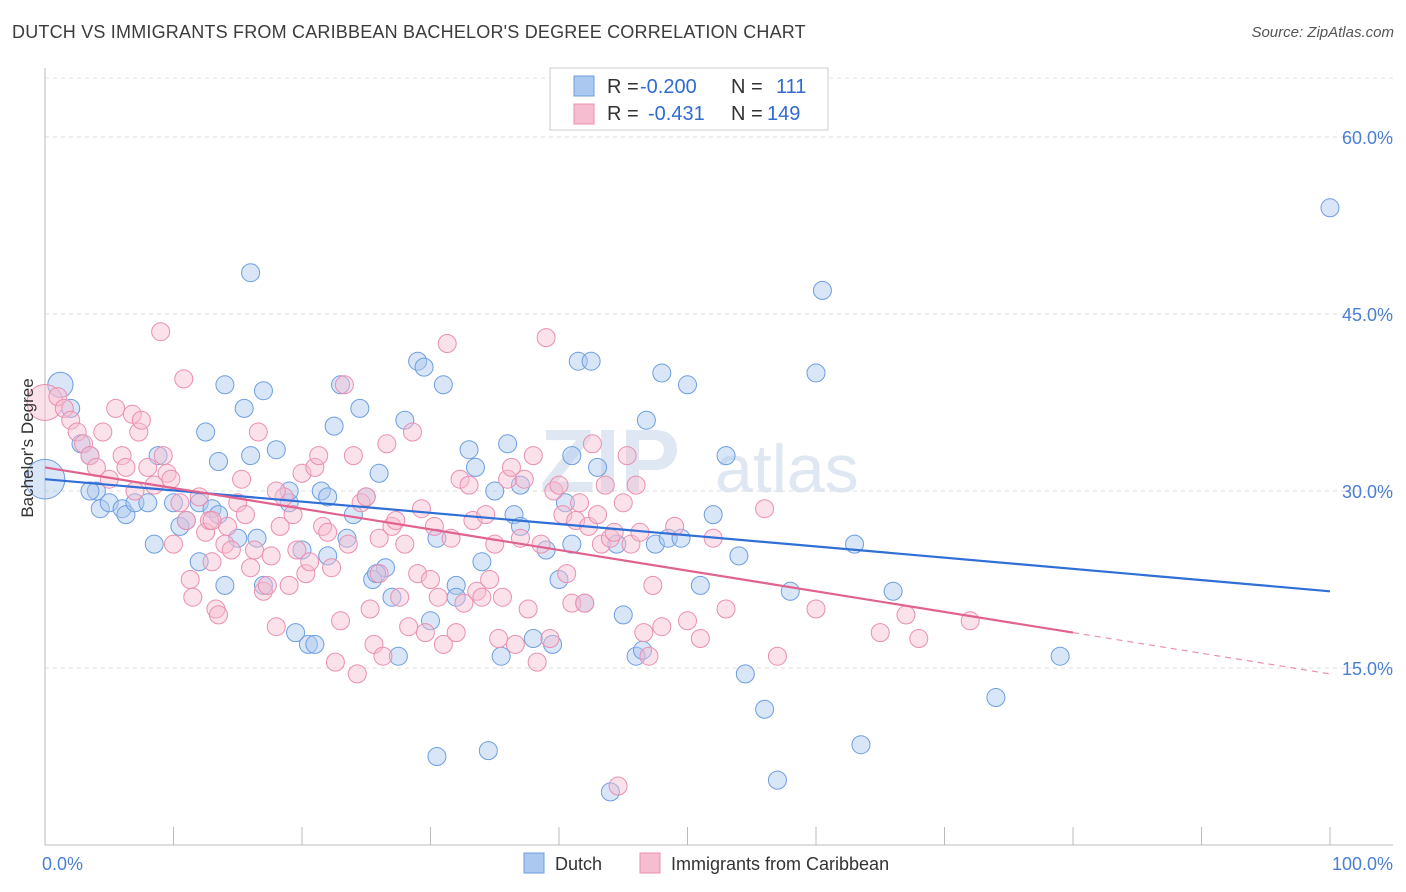 The height and width of the screenshot is (892, 1406). Describe the element at coordinates (534, 863) in the screenshot. I see `dutch-bottom-swatch` at that location.